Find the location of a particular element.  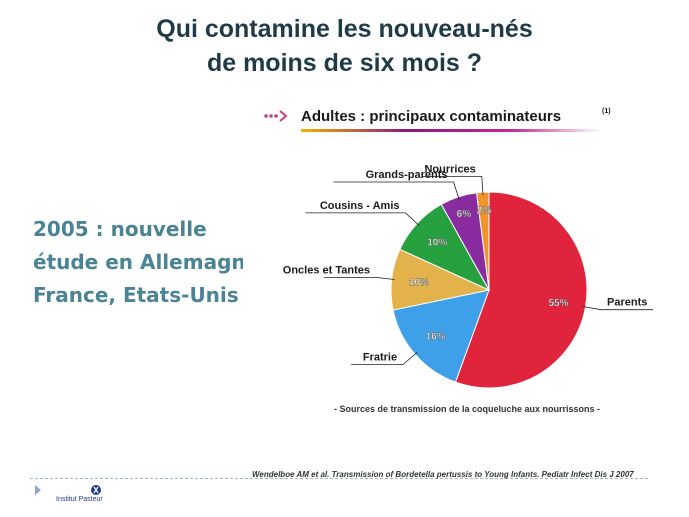

pie-category-label-parents: Parents is located at coordinates (627, 303).